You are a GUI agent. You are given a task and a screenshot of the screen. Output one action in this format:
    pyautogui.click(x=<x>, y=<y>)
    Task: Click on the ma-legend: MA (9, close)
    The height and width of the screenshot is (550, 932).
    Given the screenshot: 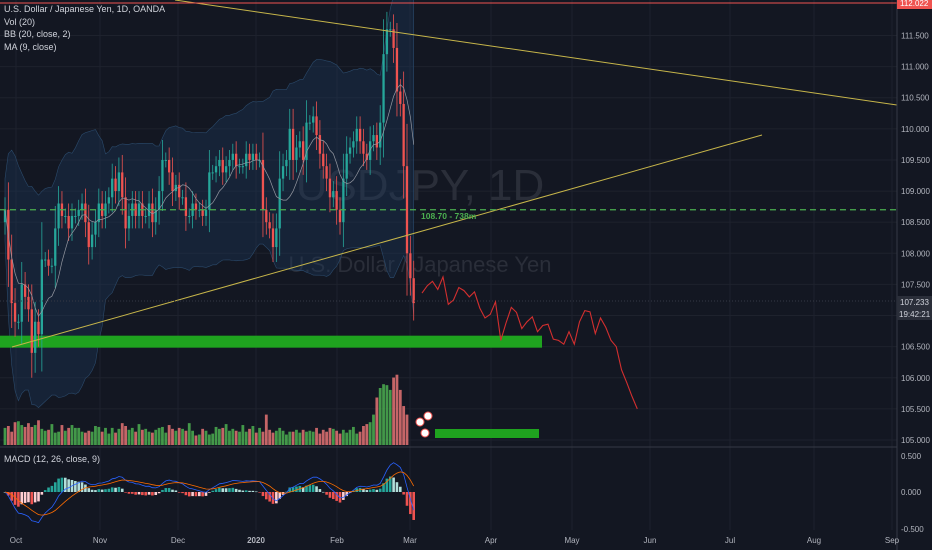 What is the action you would take?
    pyautogui.click(x=30, y=46)
    